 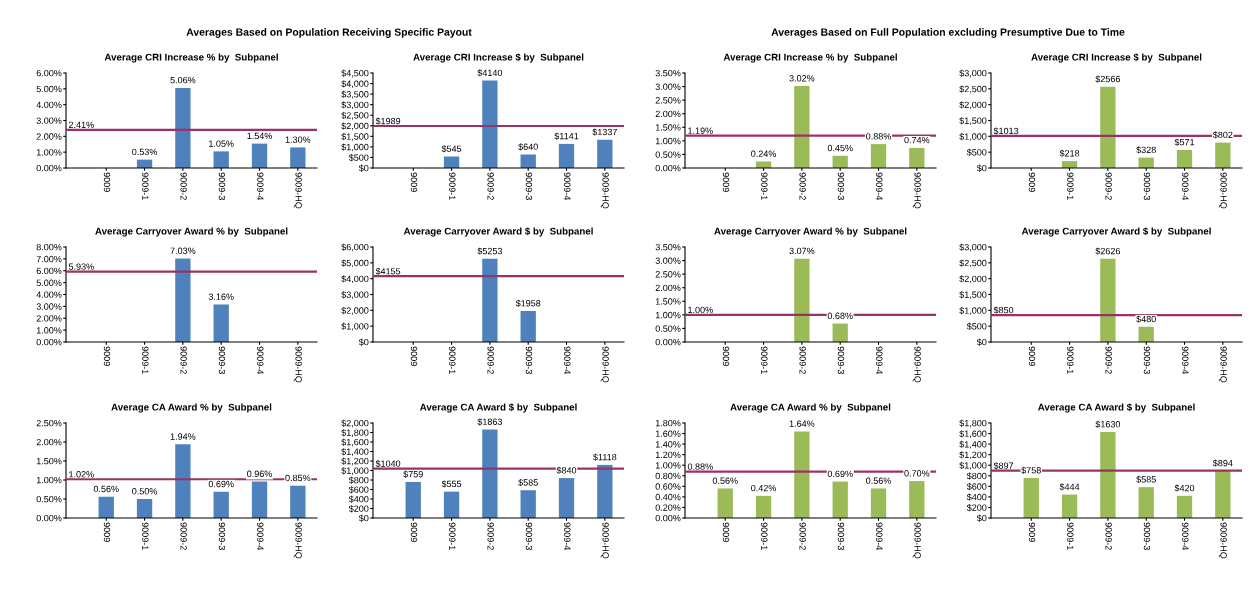 What do you see at coordinates (700, 130) in the screenshot?
I see `ref-line-label: 1.19%` at bounding box center [700, 130].